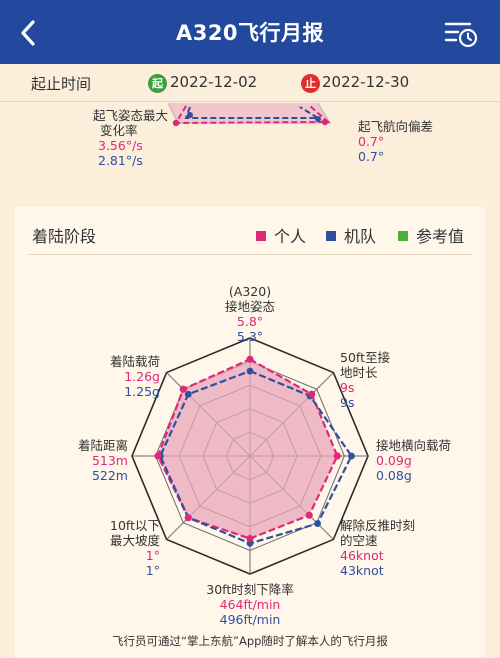 The height and width of the screenshot is (658, 500). I want to click on start-date-badge: 起, so click(157, 83).